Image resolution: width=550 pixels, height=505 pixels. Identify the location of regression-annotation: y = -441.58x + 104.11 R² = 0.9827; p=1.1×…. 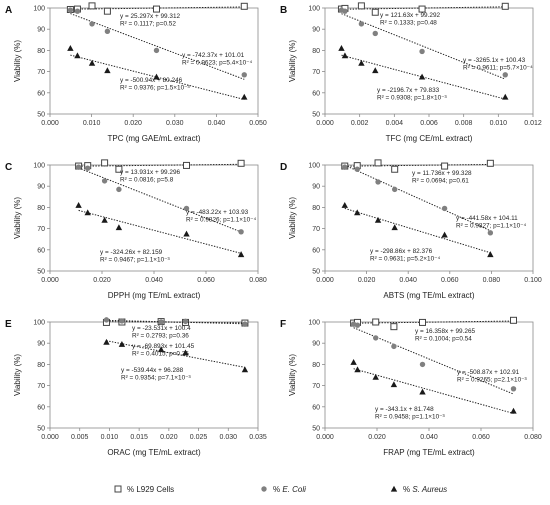
(491, 222).